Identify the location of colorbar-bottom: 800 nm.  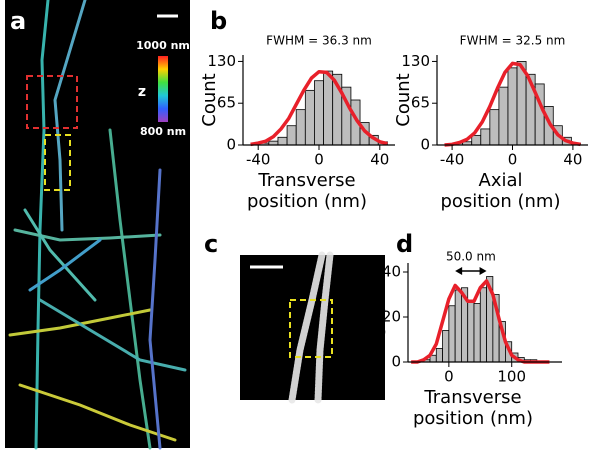
(163, 131).